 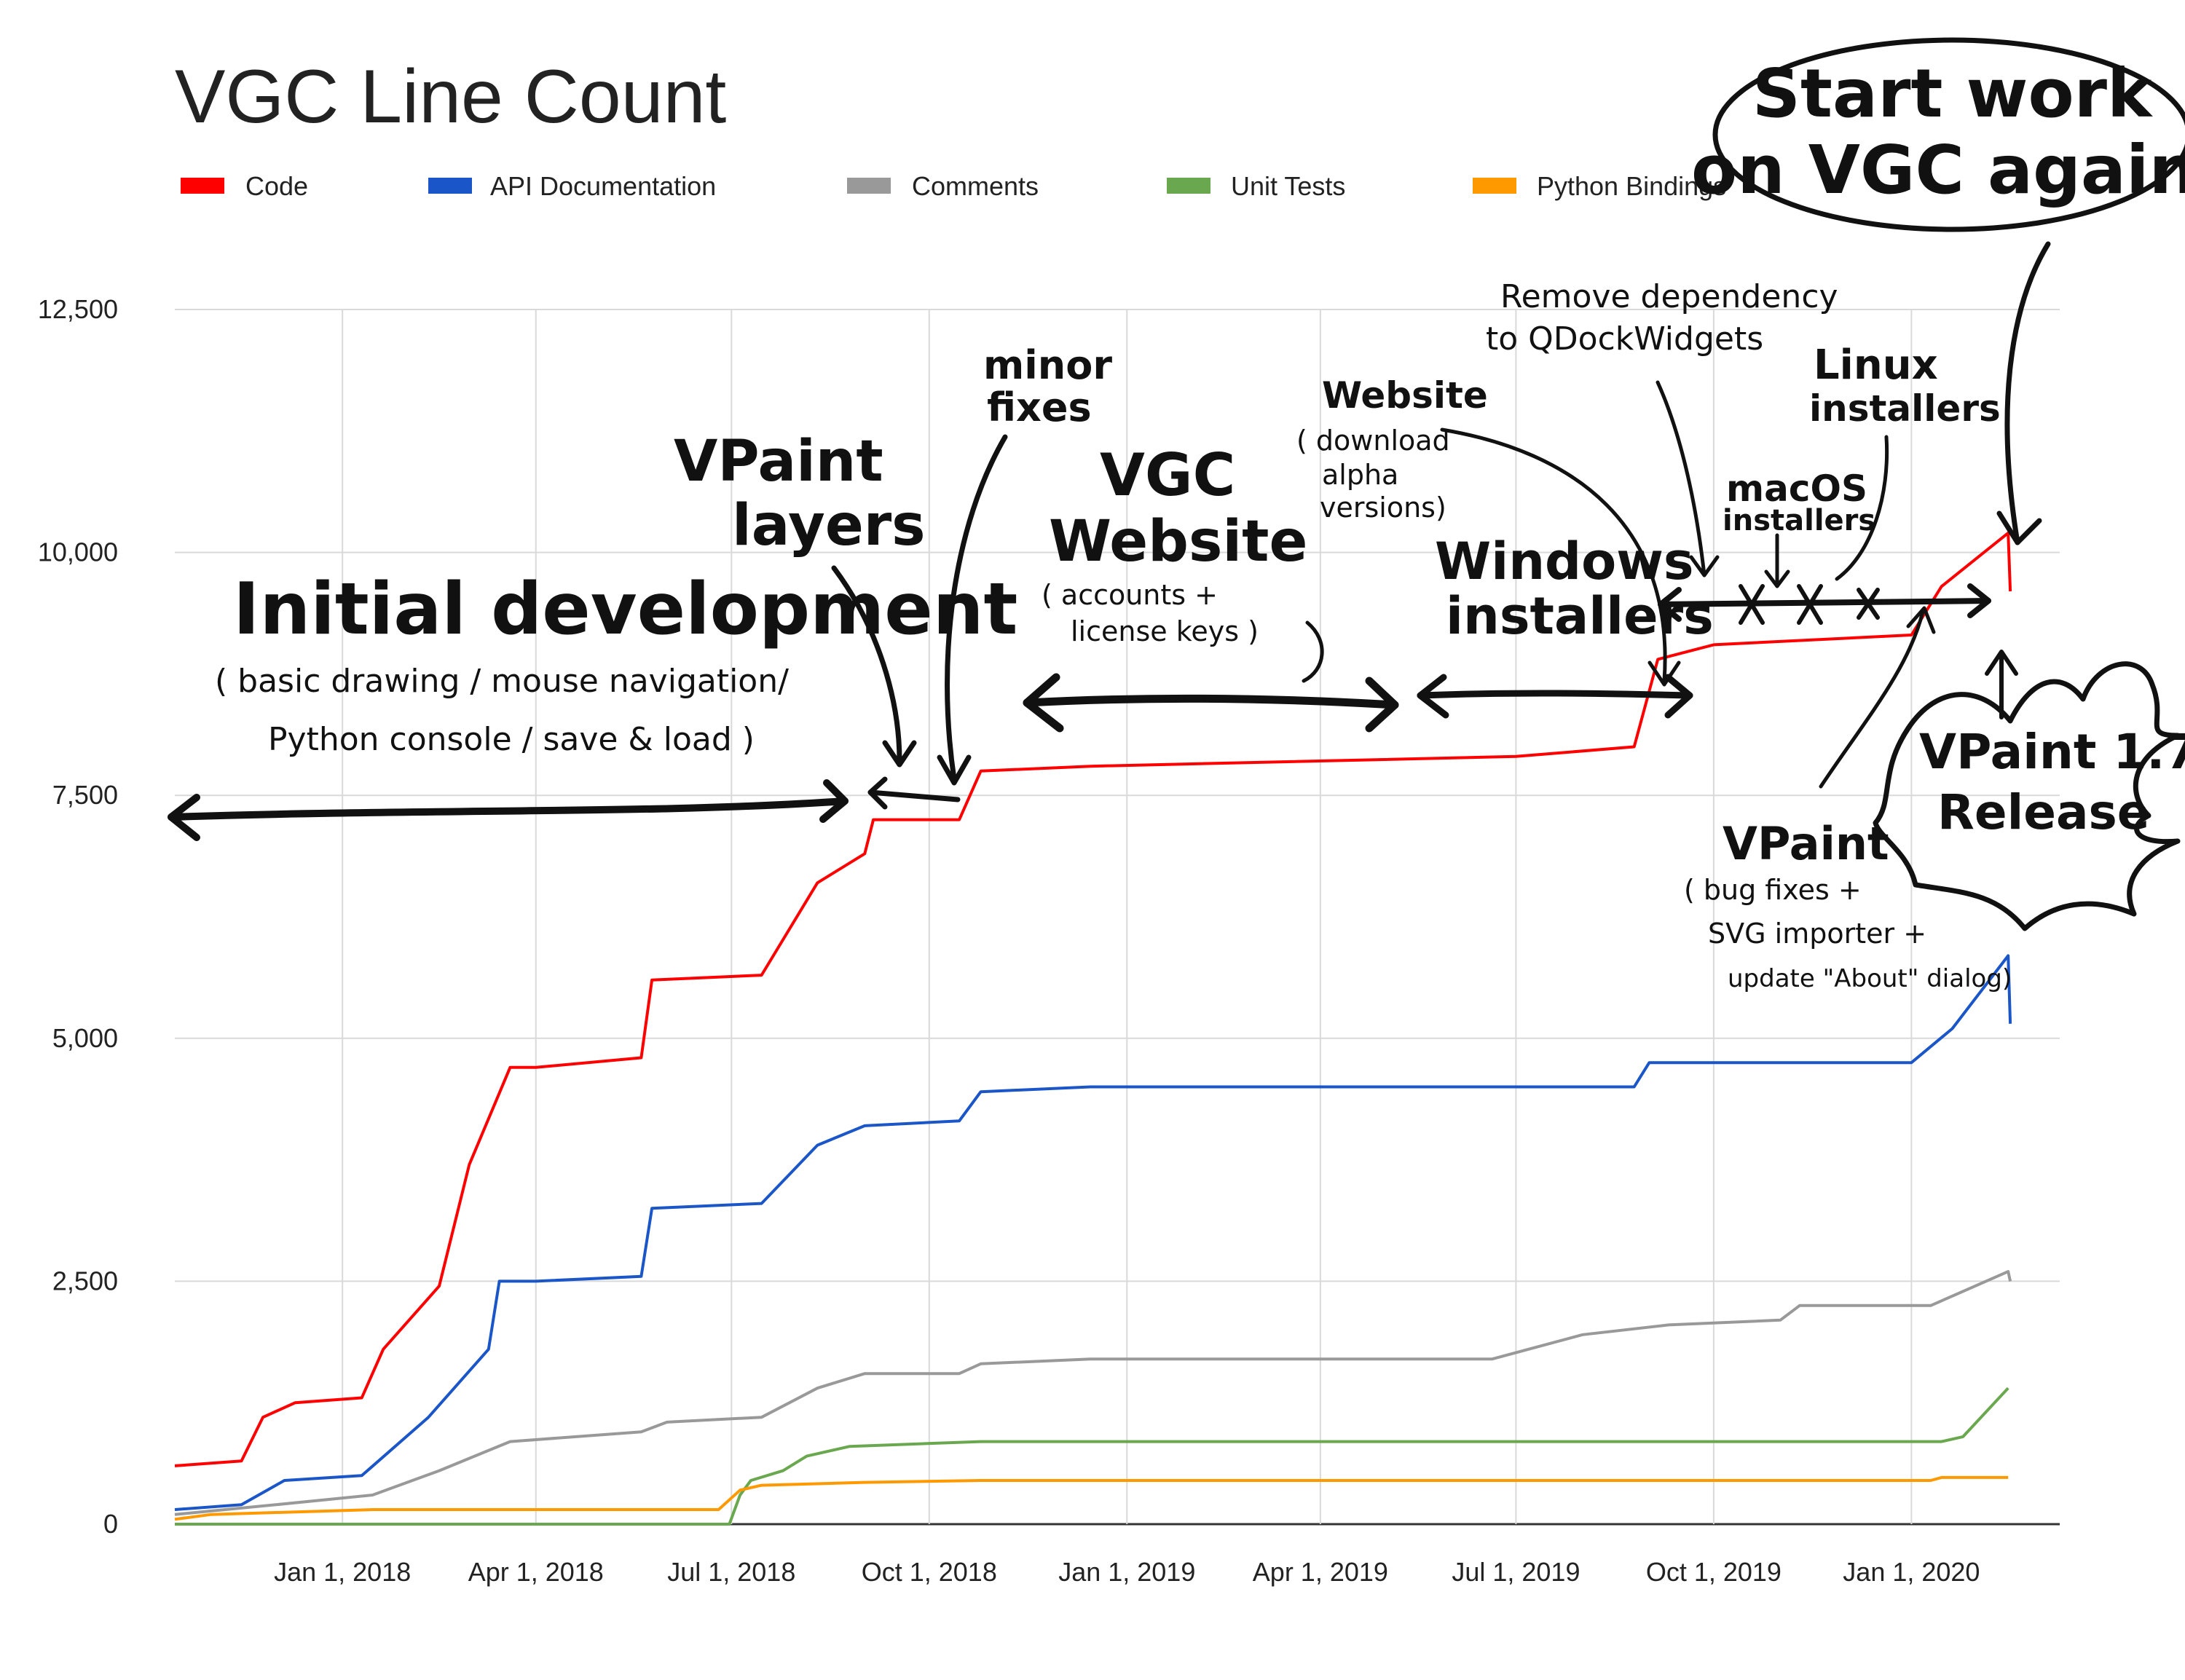 What do you see at coordinates (1555, 694) in the screenshot?
I see `arrow-windows-span` at bounding box center [1555, 694].